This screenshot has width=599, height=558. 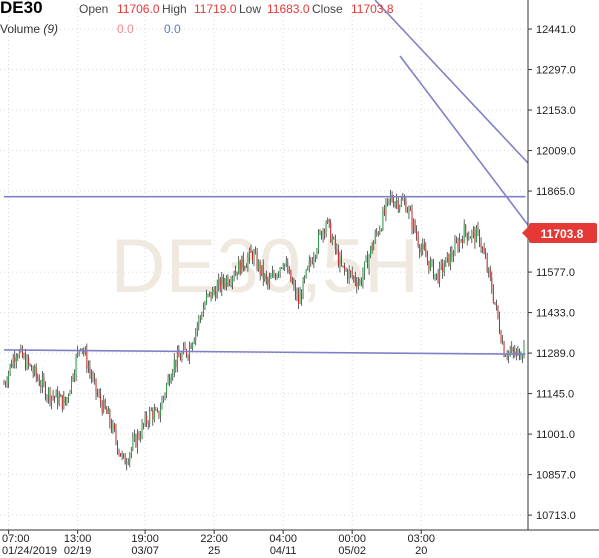 What do you see at coordinates (265, 266) in the screenshot?
I see `watermark: DE30,5H` at bounding box center [265, 266].